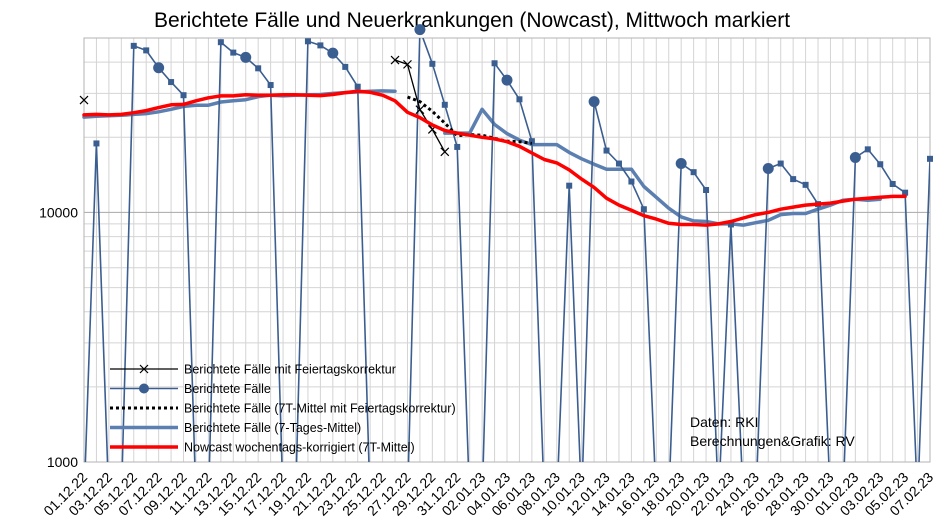 Image resolution: width=943 pixels, height=530 pixels. Describe the element at coordinates (58, 337) in the screenshot. I see `y-axis: 1000 10000` at that location.